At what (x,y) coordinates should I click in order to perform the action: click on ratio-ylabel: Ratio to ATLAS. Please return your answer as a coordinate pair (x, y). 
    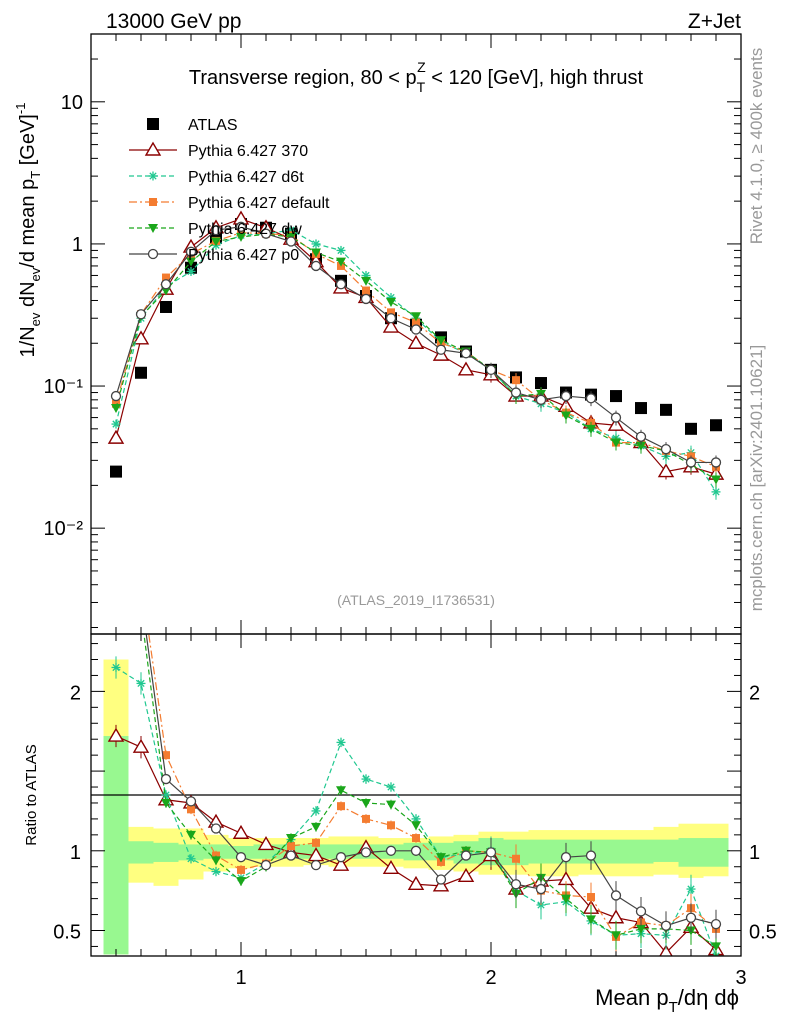
    Looking at the image, I should click on (31, 794).